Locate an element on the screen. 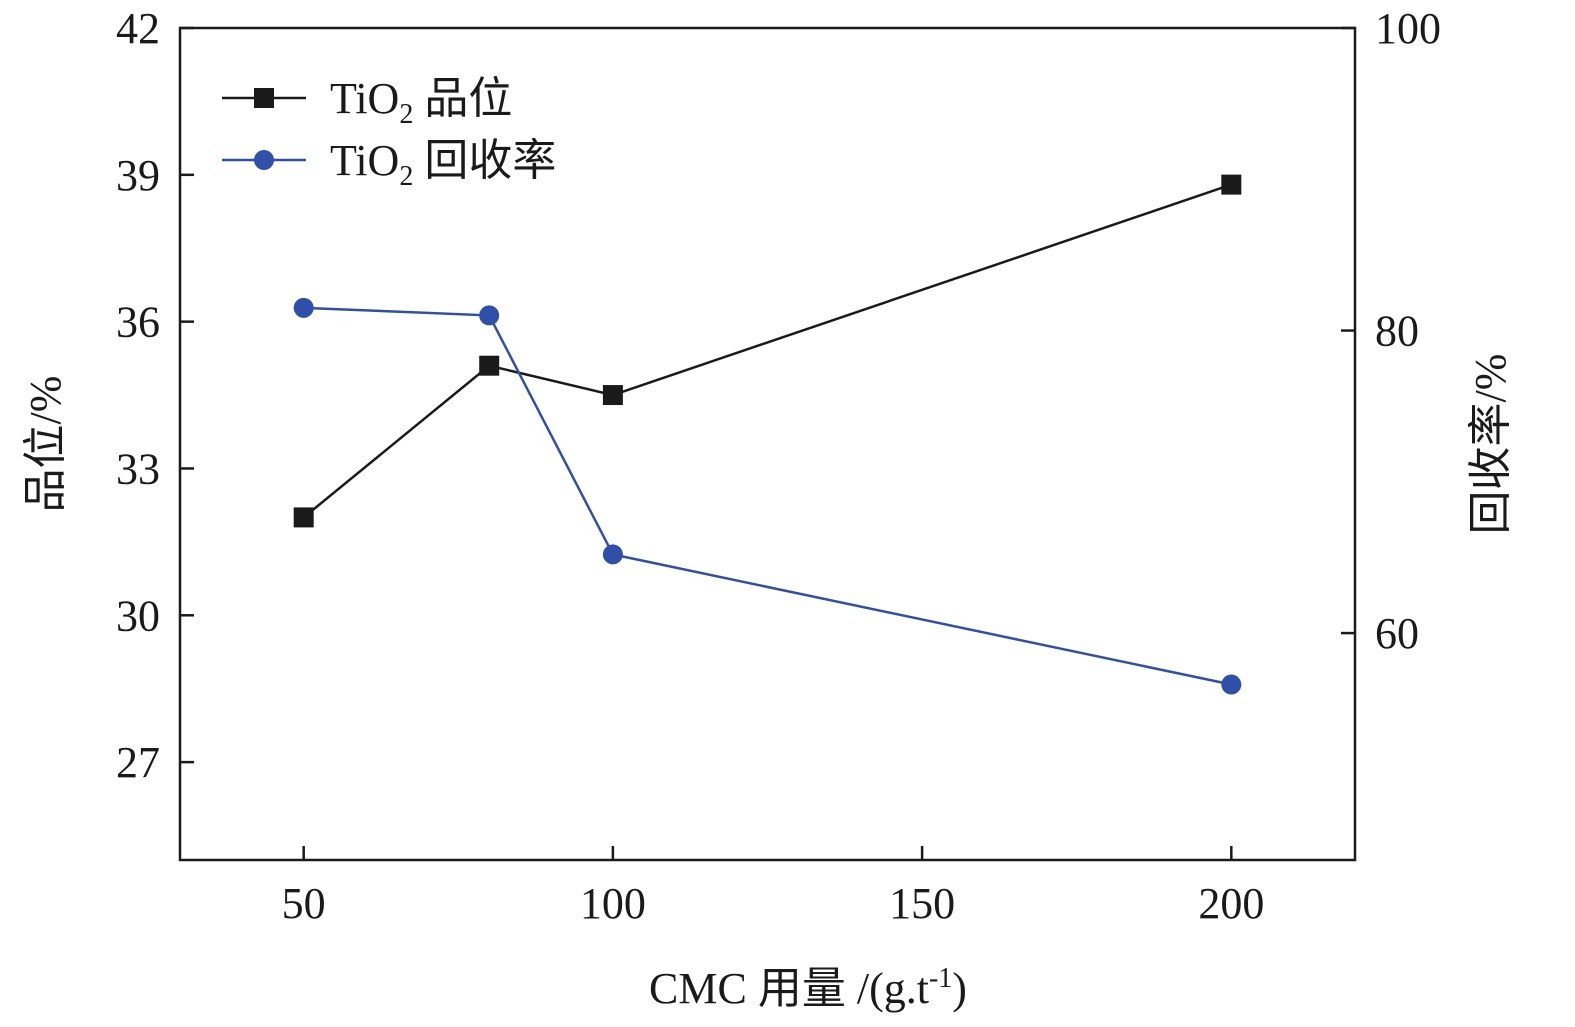 The width and height of the screenshot is (1575, 1027). y-axis-left-label: 品位/% is located at coordinates (45, 444).